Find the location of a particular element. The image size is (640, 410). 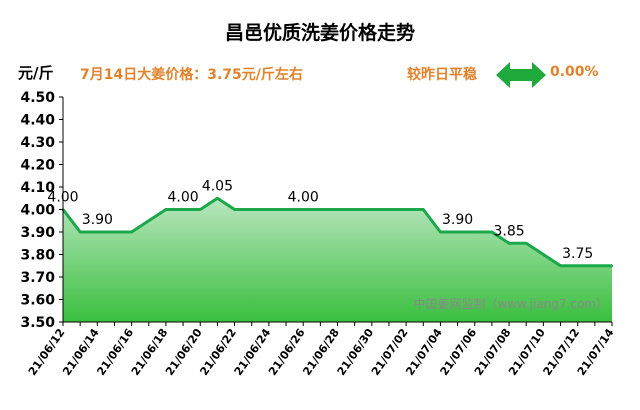

y-tick-label: 3.90 is located at coordinates (37, 233).